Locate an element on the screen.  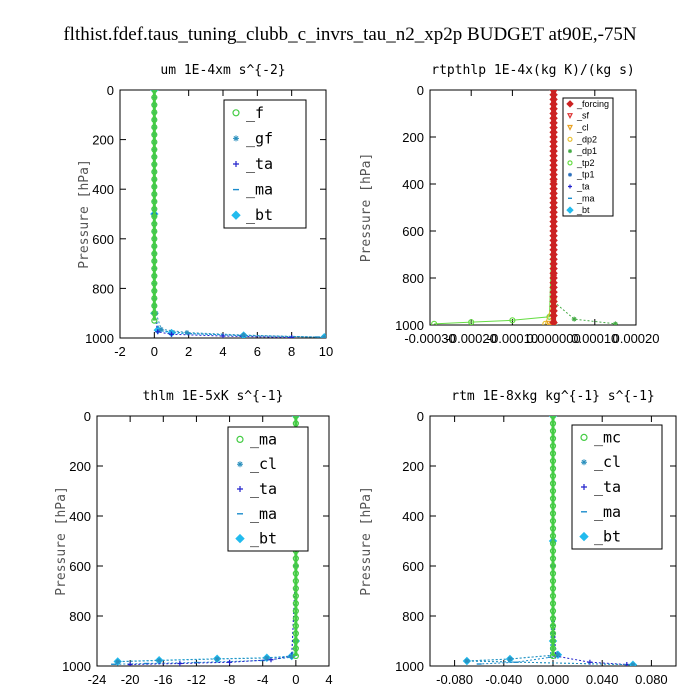
x-tick-label: 2 is located at coordinates (188, 351).